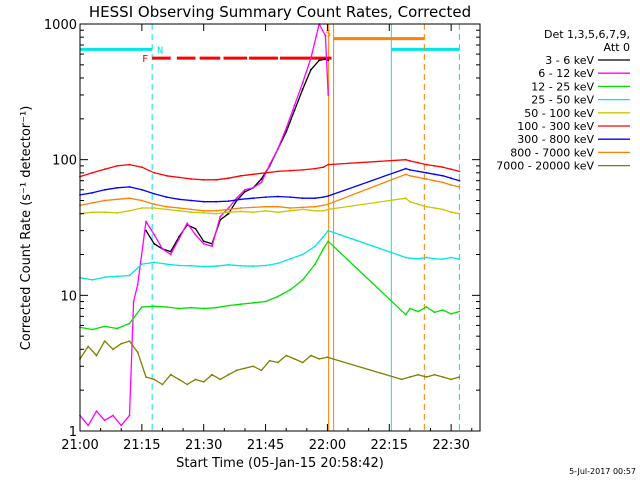  I want to click on x-tick-label: 22:15, so click(389, 445).